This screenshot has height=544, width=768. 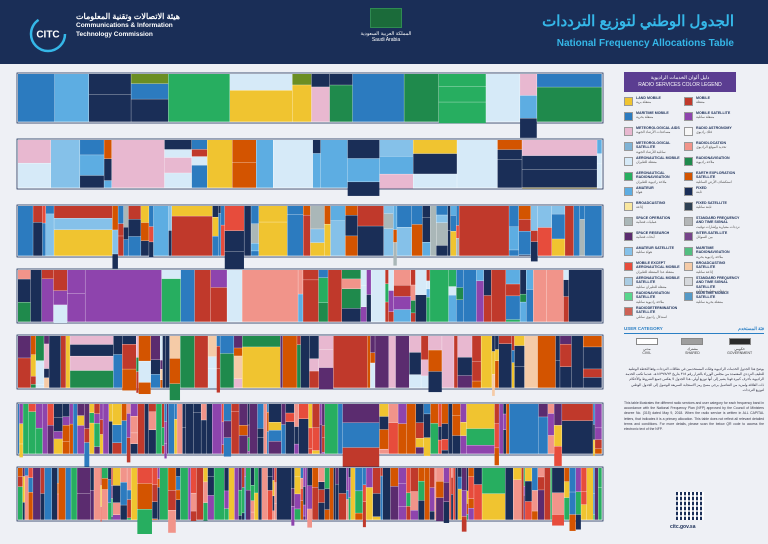 What do you see at coordinates (713, 268) in the screenshot?
I see `legend-item: BROADCASTING SATELLITE إذاعة ساتلية` at bounding box center [713, 268].